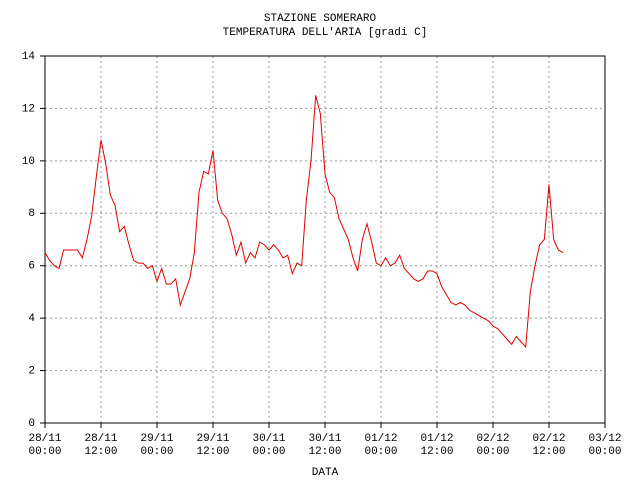  What do you see at coordinates (213, 445) in the screenshot?
I see `x-tick-label: 29/11 12:00` at bounding box center [213, 445].